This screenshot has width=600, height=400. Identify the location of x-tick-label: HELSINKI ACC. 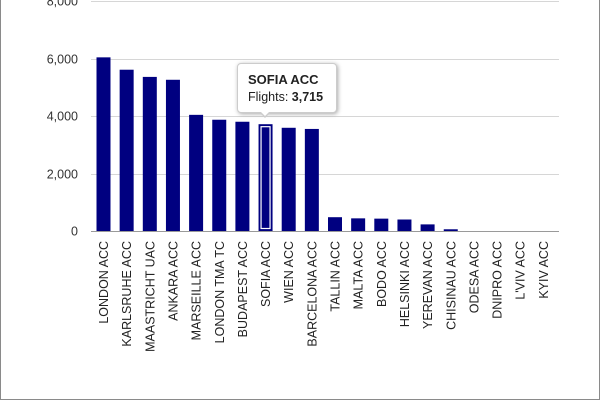
(405, 284).